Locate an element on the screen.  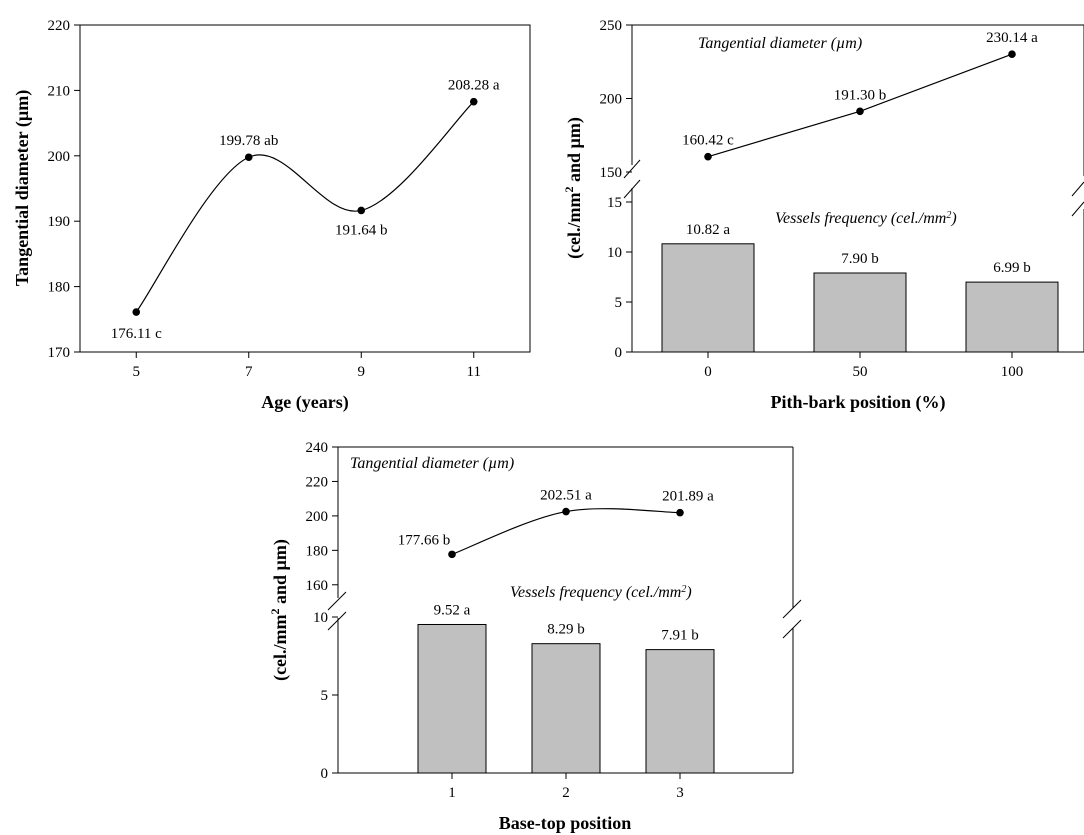
bt-bar-label: 8.29 b is located at coordinates (566, 630).